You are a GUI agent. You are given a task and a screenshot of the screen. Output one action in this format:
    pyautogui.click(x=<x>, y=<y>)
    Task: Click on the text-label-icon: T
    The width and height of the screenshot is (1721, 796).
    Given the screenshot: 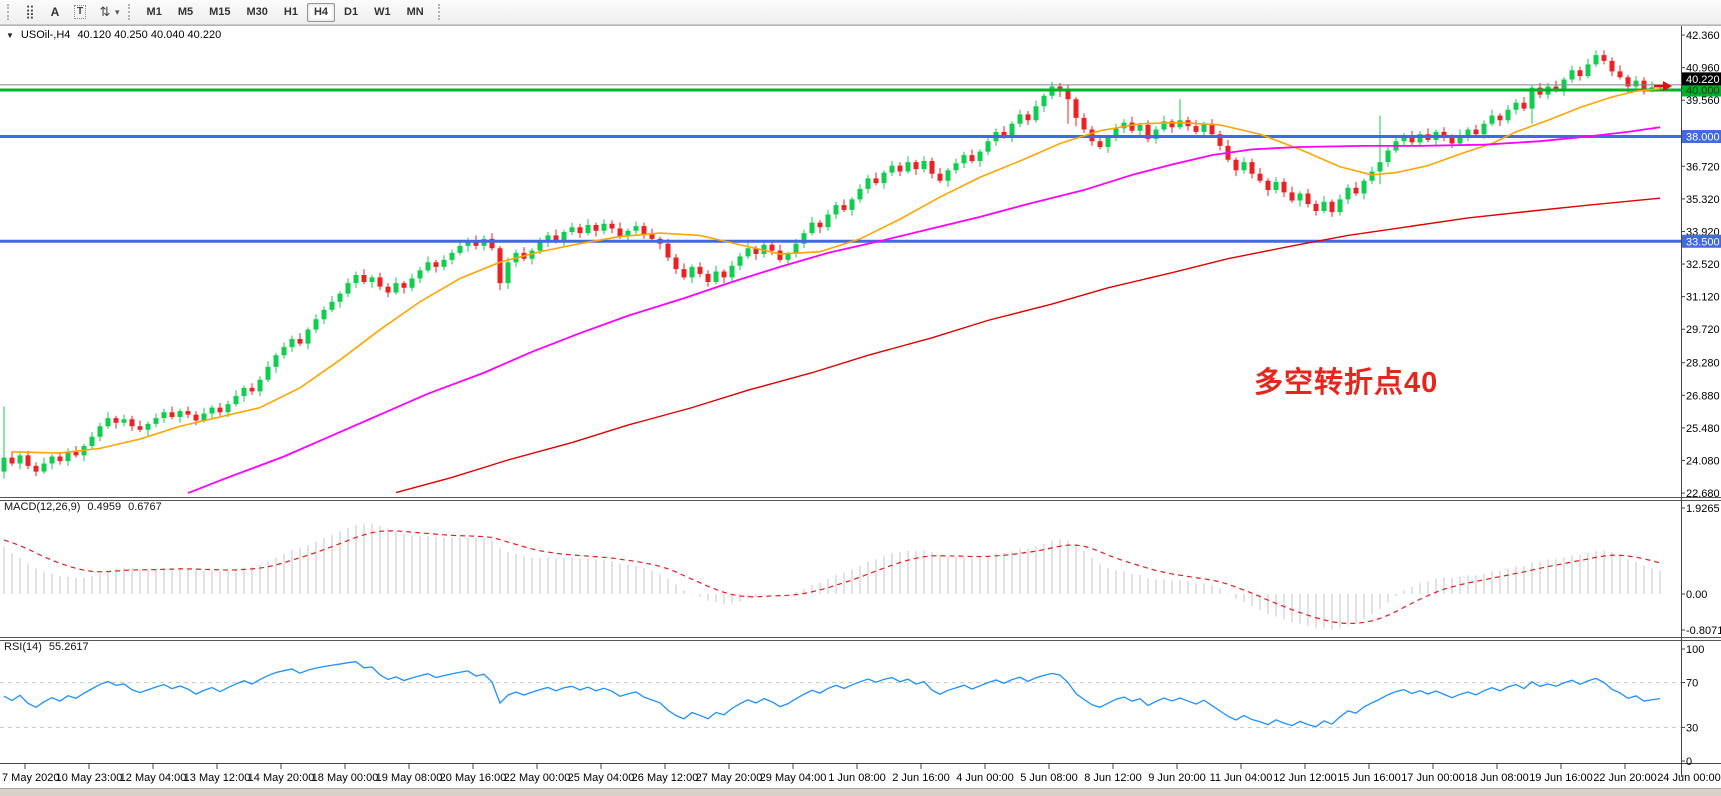 What is the action you would take?
    pyautogui.click(x=80, y=12)
    